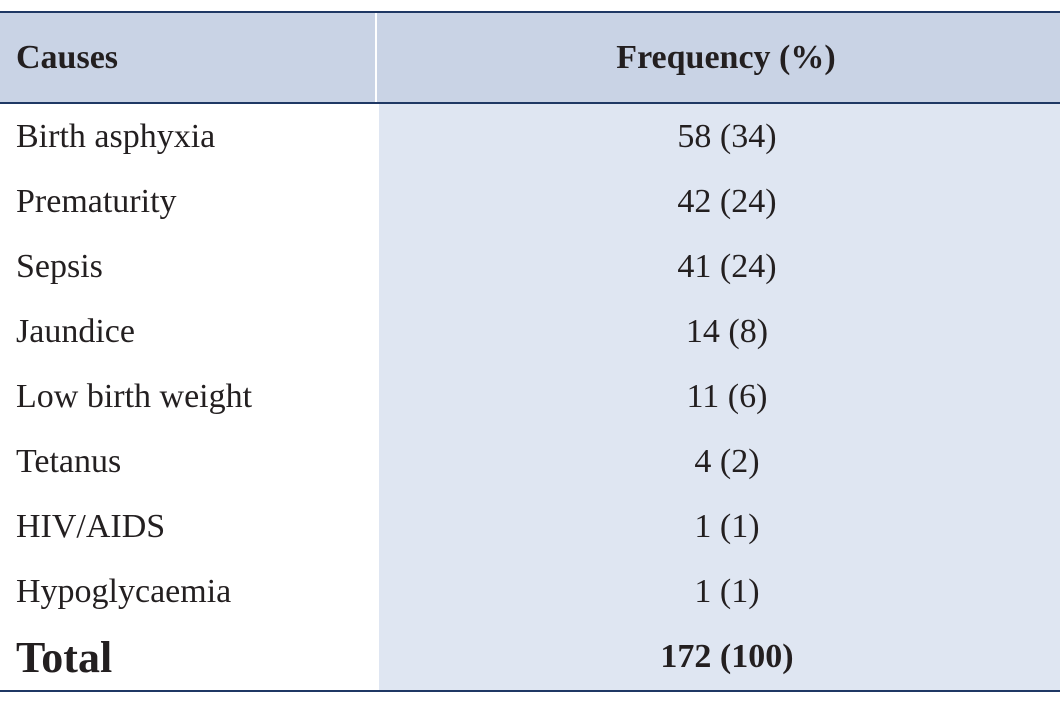  Describe the element at coordinates (116, 136) in the screenshot. I see `cause-cell: Birth asphyxia` at that location.